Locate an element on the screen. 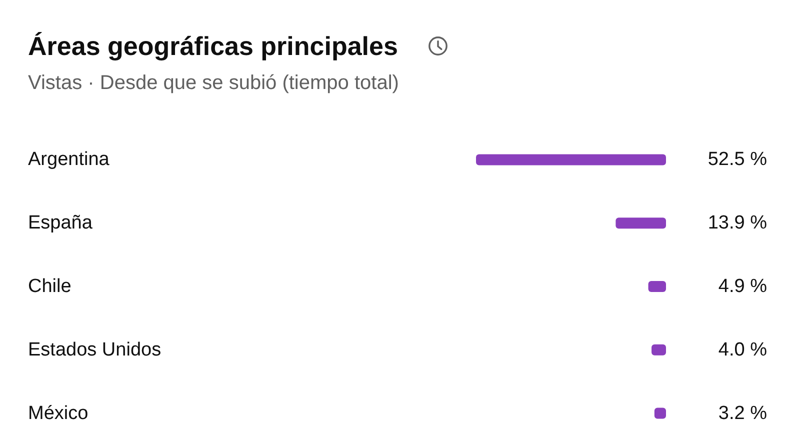  y-tick-label: Chile is located at coordinates (50, 286).